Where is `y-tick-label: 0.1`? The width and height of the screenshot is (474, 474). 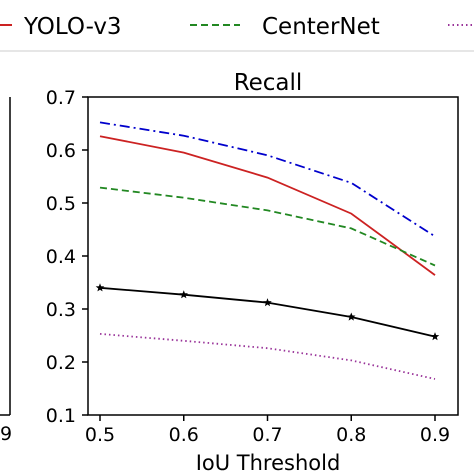
y-tick-label: 0.1 is located at coordinates (61, 416).